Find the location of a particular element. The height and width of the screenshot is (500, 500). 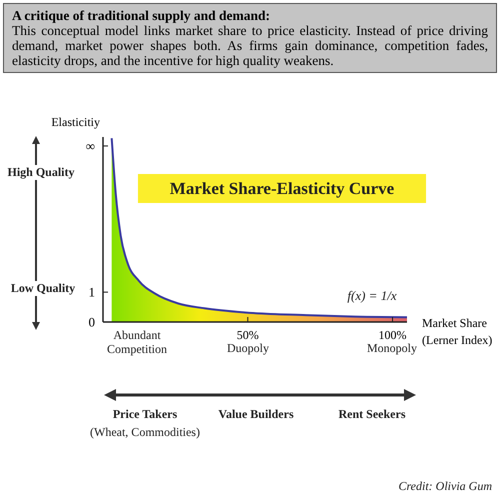

text: Monopoly is located at coordinates (392, 348).